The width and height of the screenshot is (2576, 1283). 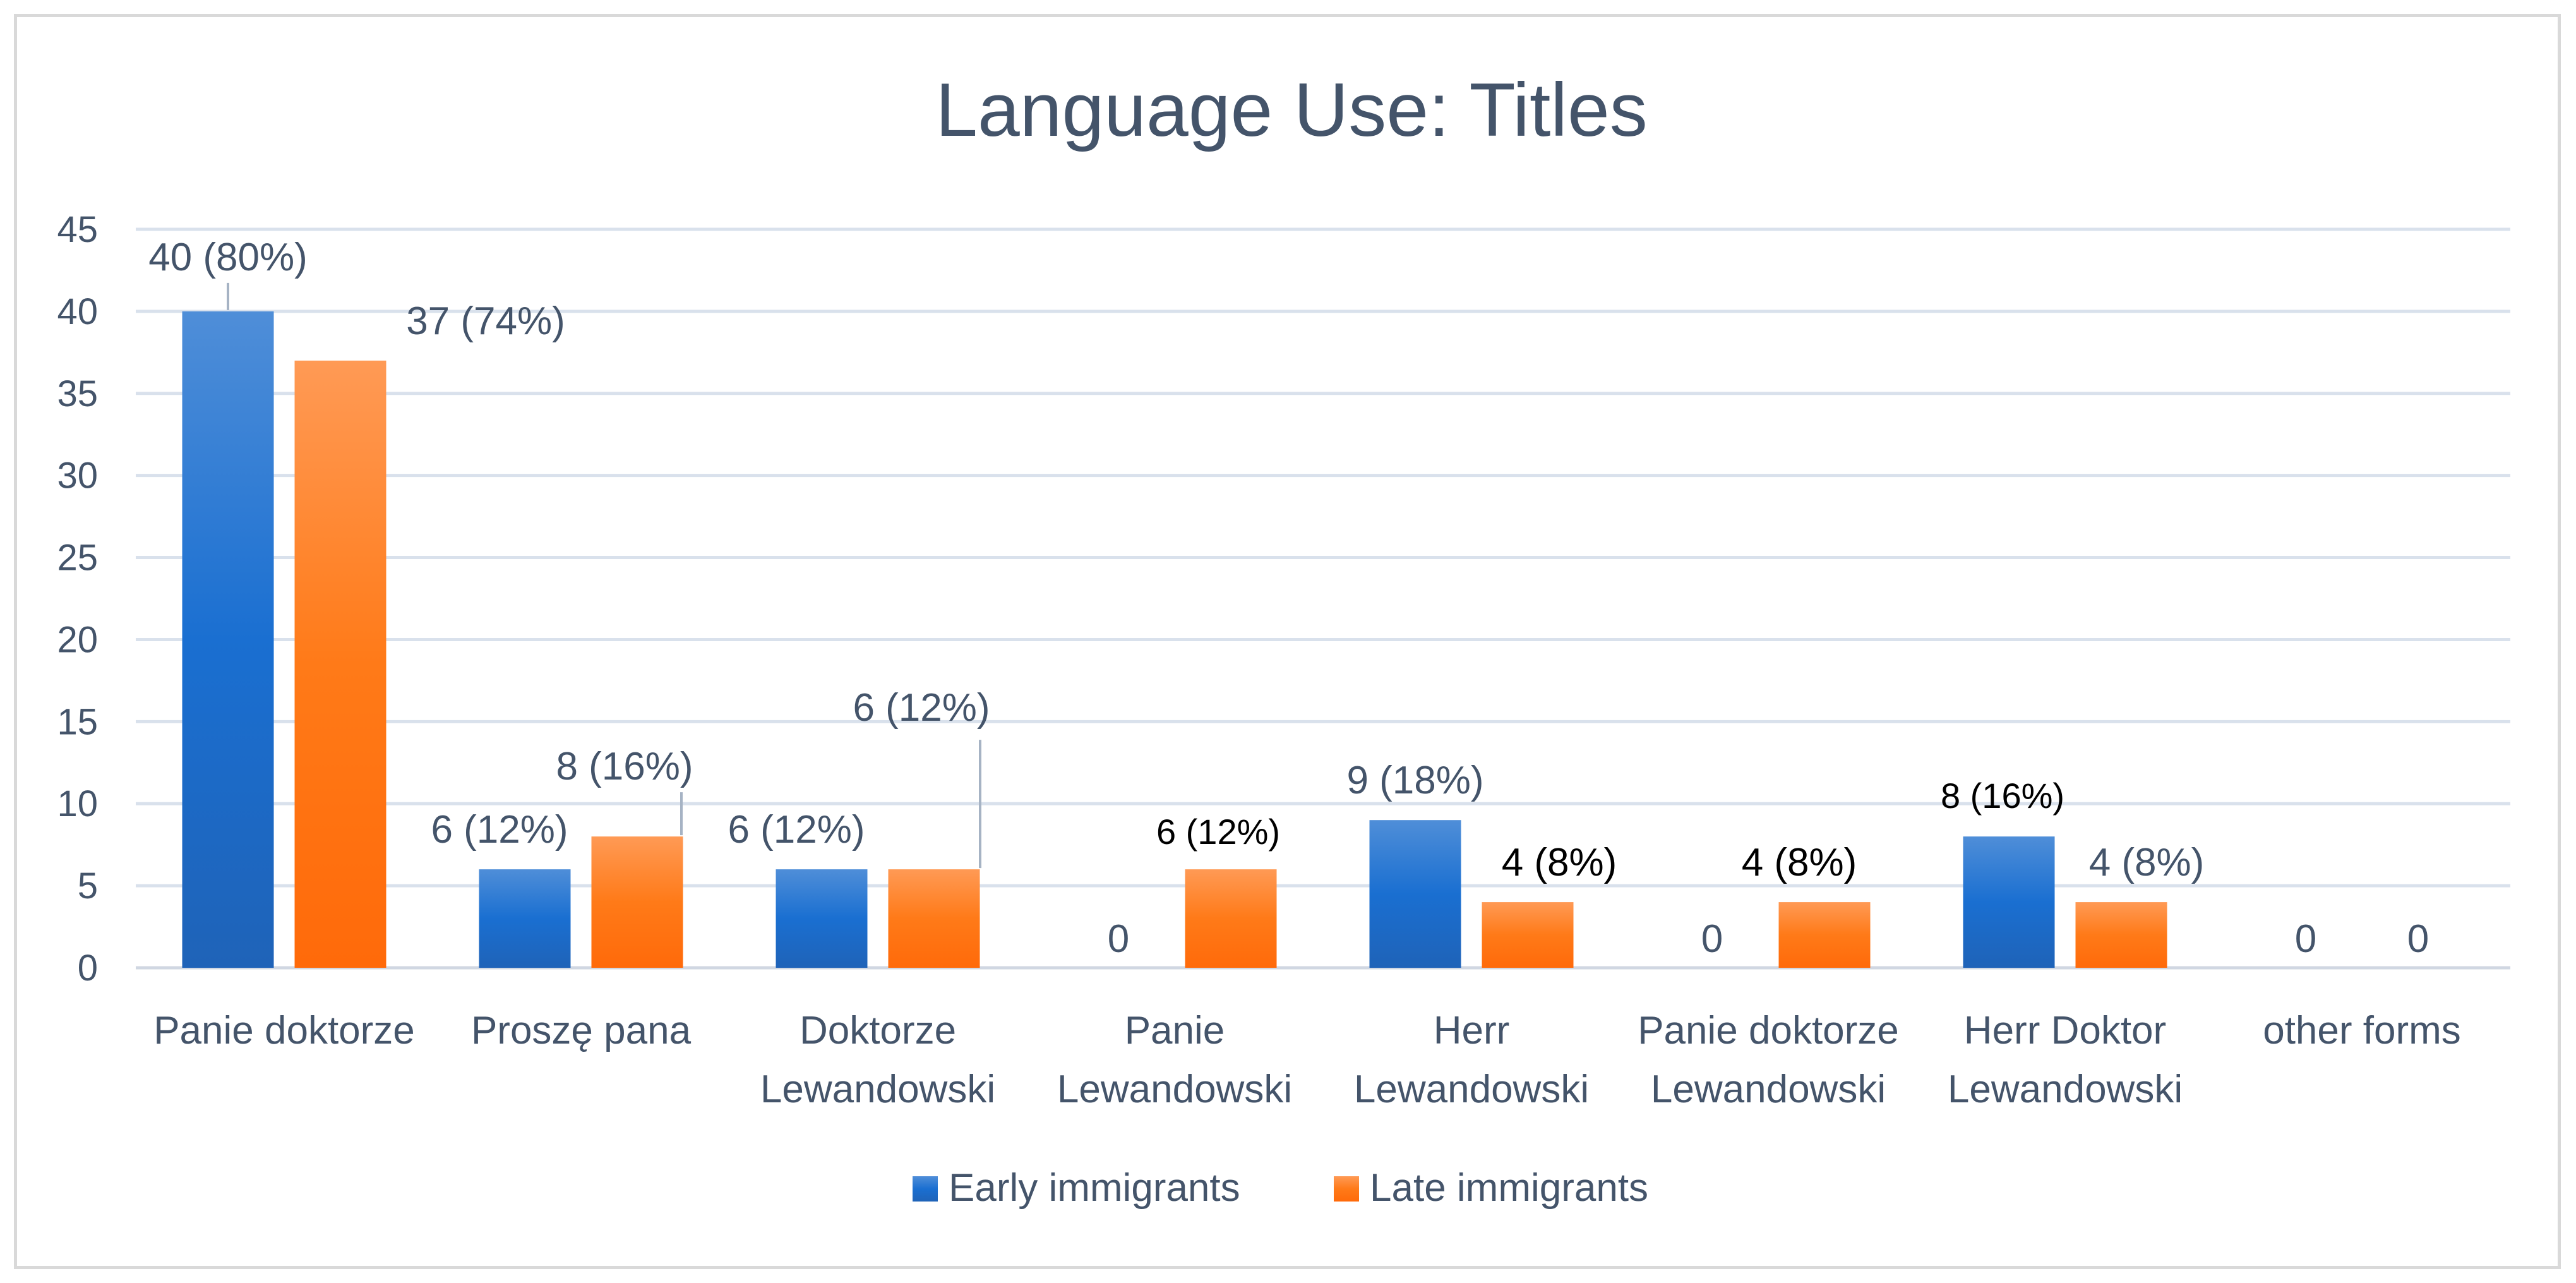 What do you see at coordinates (1559, 862) in the screenshot?
I see `data-label-late-5: 4 (8%)` at bounding box center [1559, 862].